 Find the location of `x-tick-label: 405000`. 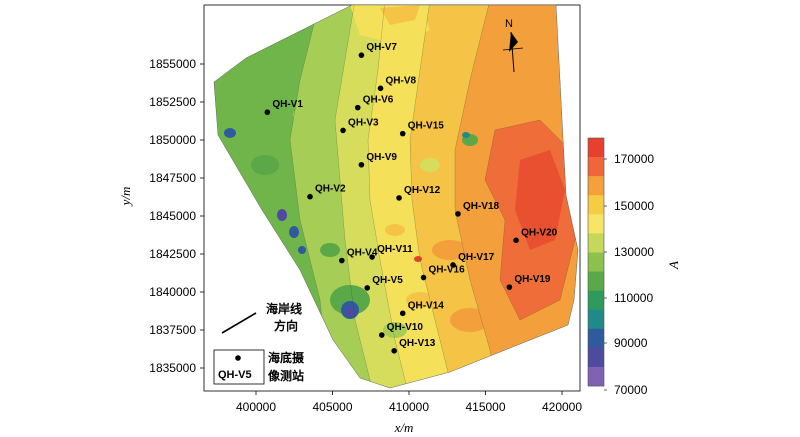

x-tick-label: 405000 is located at coordinates (332, 407).